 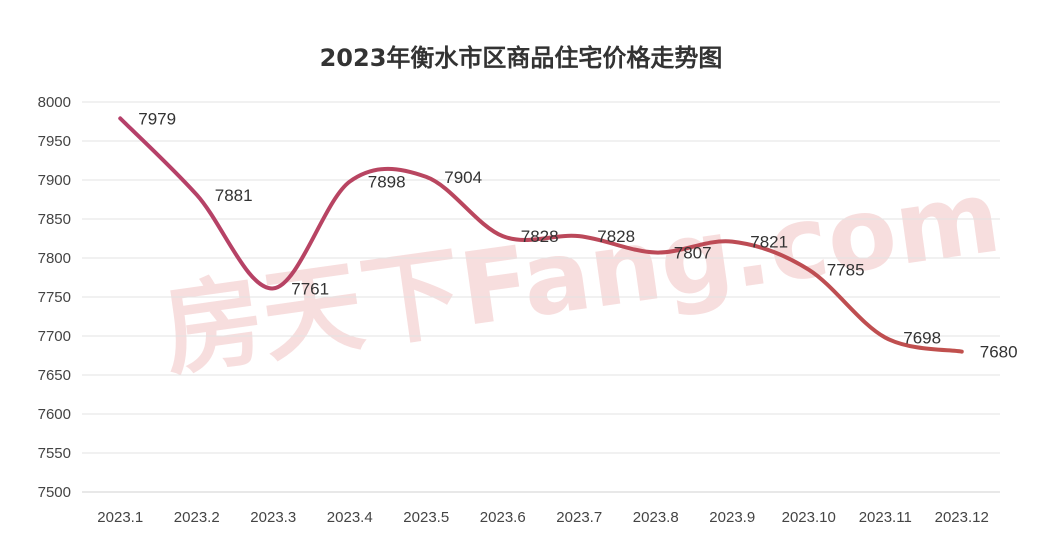 I want to click on y-tick-label: 7900, so click(x=54, y=180).